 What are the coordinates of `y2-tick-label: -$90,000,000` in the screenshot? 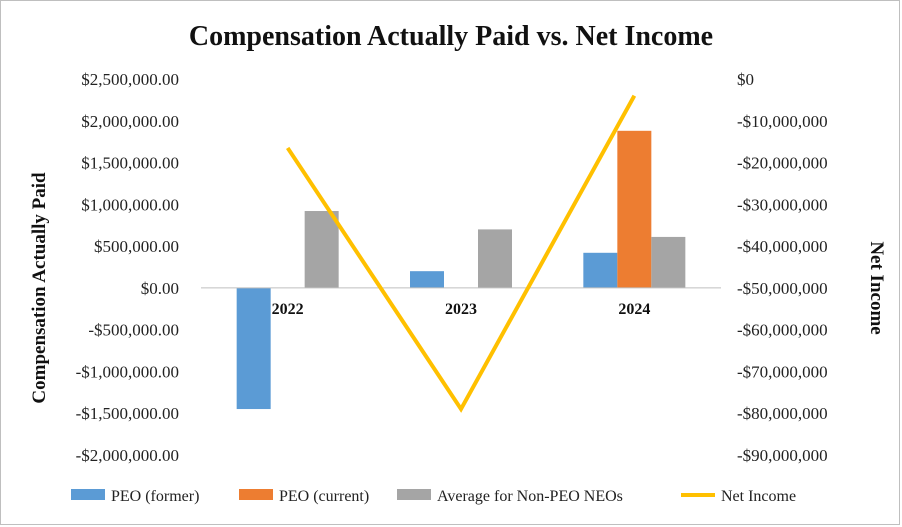 It's located at (782, 455).